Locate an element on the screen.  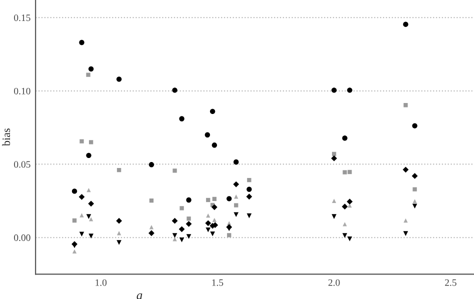
x-axis-title: a is located at coordinates (139, 296).